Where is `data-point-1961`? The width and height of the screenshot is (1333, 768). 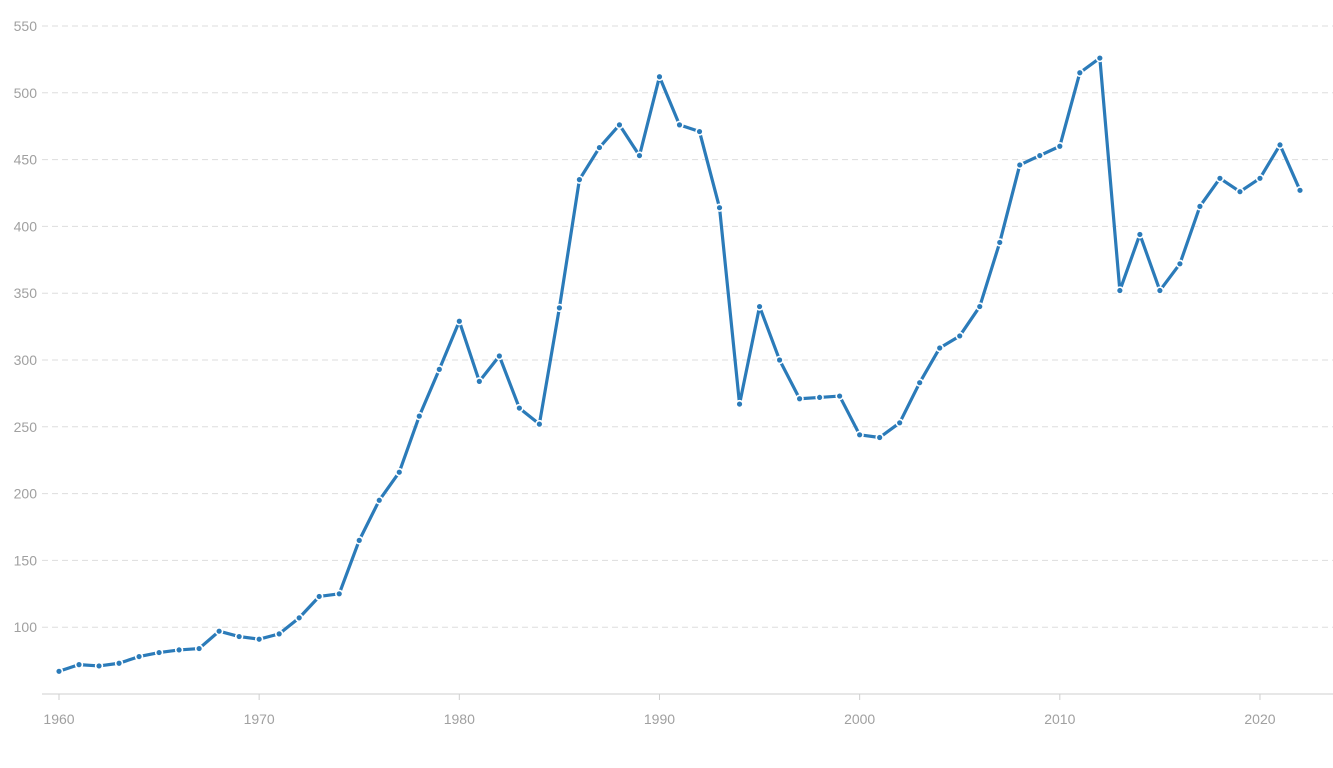
data-point-1961 is located at coordinates (79, 664).